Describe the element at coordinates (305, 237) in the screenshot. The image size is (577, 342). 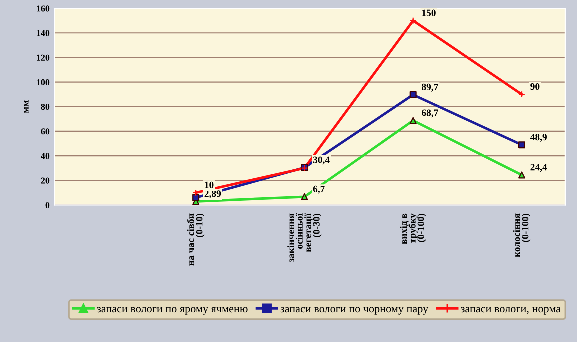
I see `x-tick-label: закінчення осінньої вегетації (0-30)` at that location.